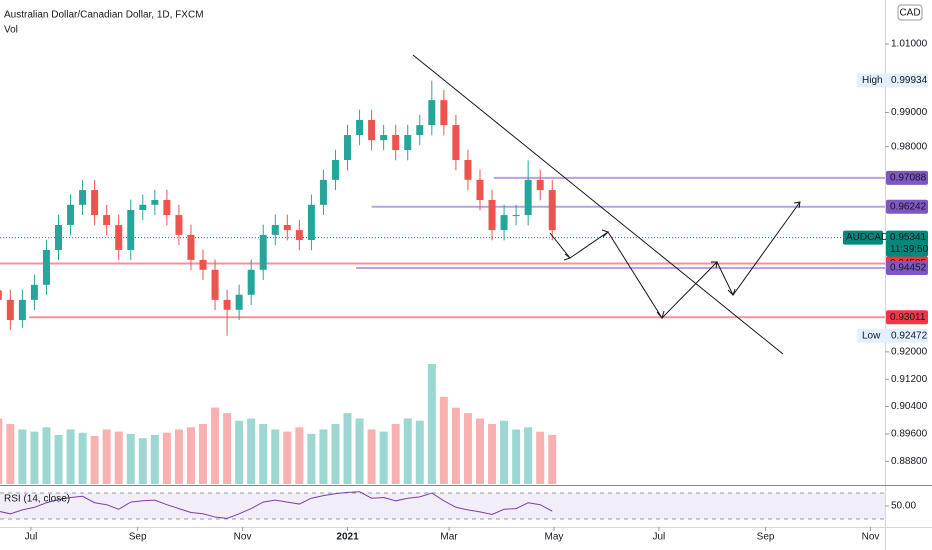 The image size is (932, 550). Describe the element at coordinates (909, 80) in the screenshot. I see `marker-value: 0.99934` at that location.